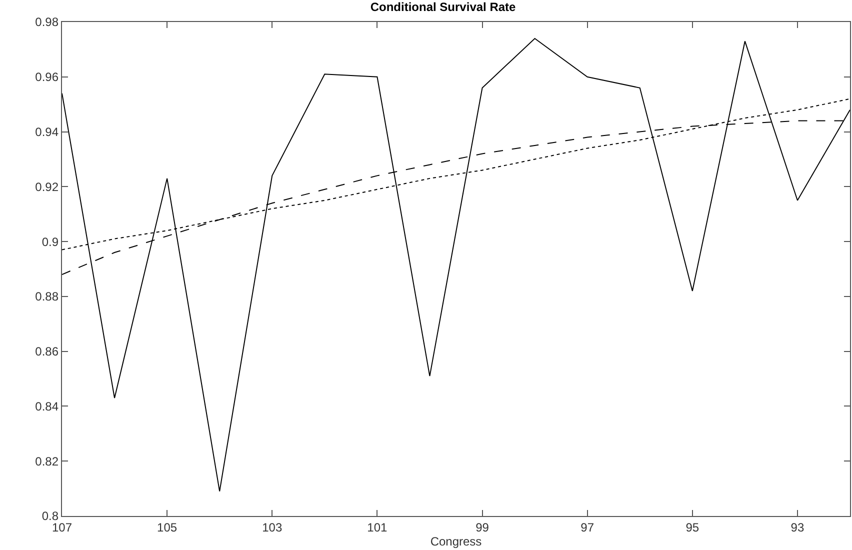 This screenshot has width=852, height=550. Describe the element at coordinates (47, 351) in the screenshot. I see `y-tick-label: 0.86` at that location.